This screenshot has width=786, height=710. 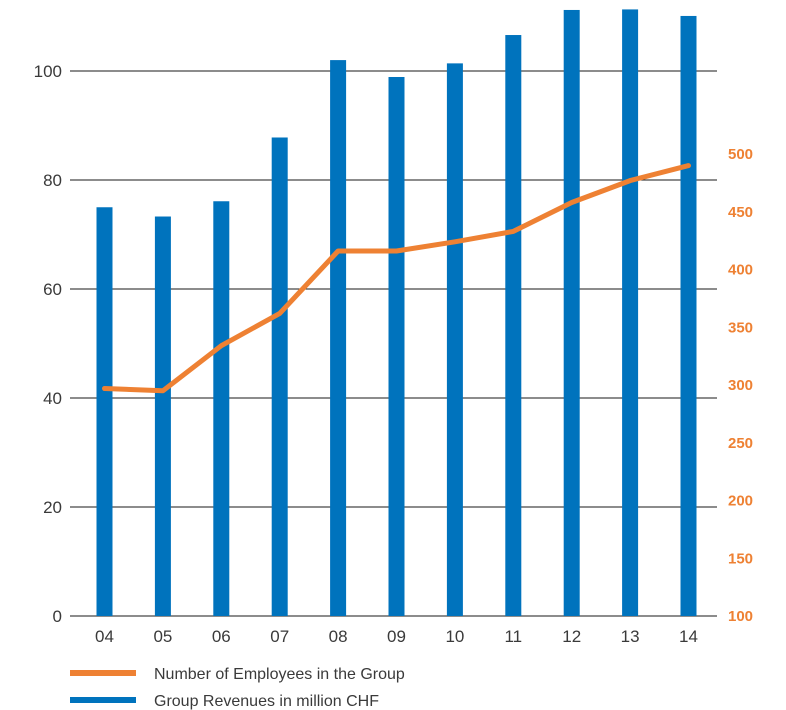 I want to click on x-tick-label: 09, so click(x=396, y=636).